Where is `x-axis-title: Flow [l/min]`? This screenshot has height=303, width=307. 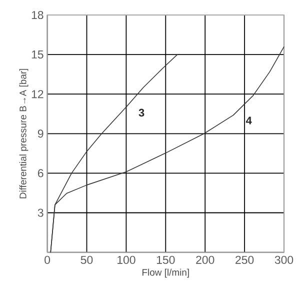
x-axis-title: Flow [l/min] is located at coordinates (165, 273).